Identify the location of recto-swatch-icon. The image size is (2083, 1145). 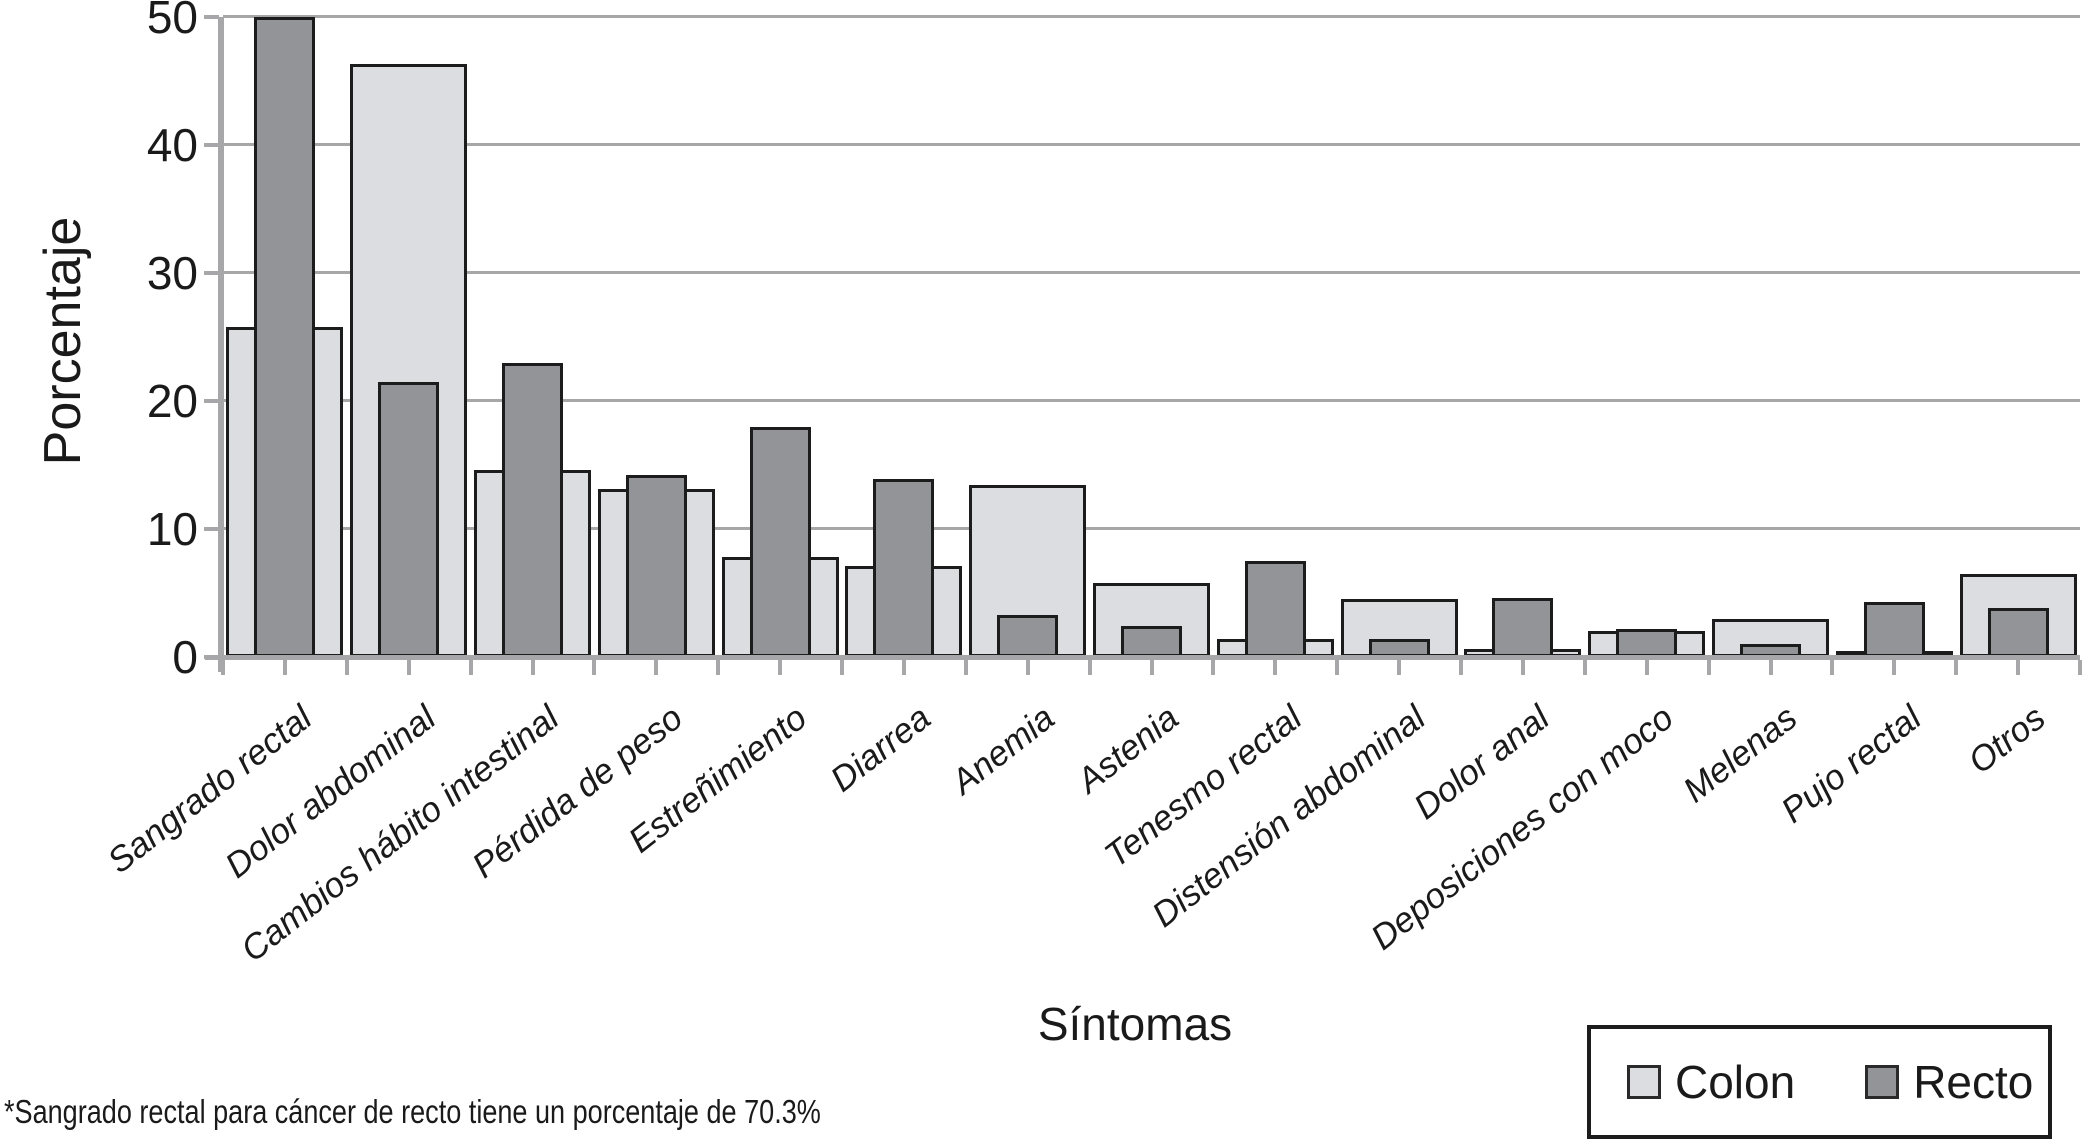
(1882, 1082).